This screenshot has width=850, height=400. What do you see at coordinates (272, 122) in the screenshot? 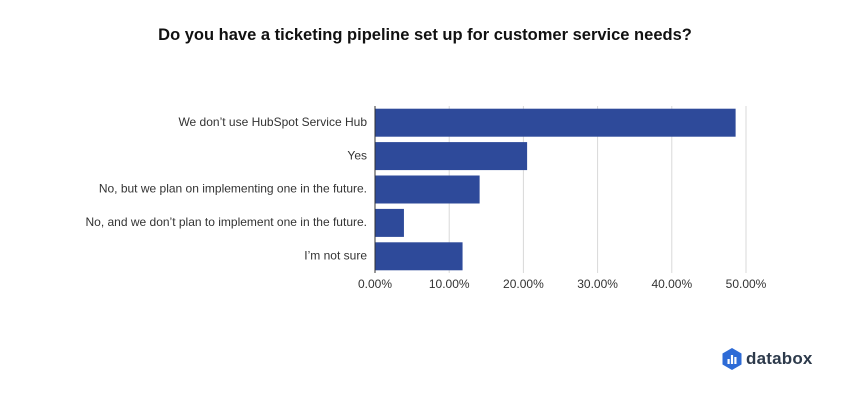
I see `category-label: We don’t use HubSpot Service Hub` at bounding box center [272, 122].